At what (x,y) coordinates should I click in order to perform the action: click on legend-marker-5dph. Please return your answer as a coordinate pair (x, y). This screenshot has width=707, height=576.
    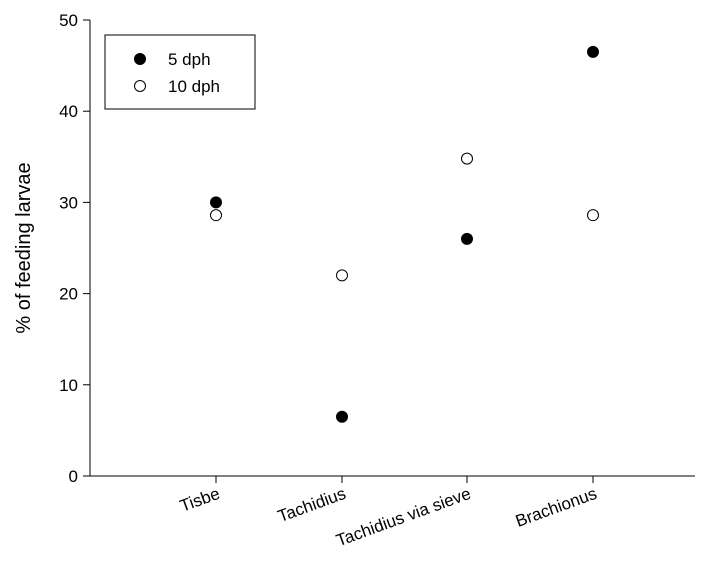
    Looking at the image, I should click on (140, 59).